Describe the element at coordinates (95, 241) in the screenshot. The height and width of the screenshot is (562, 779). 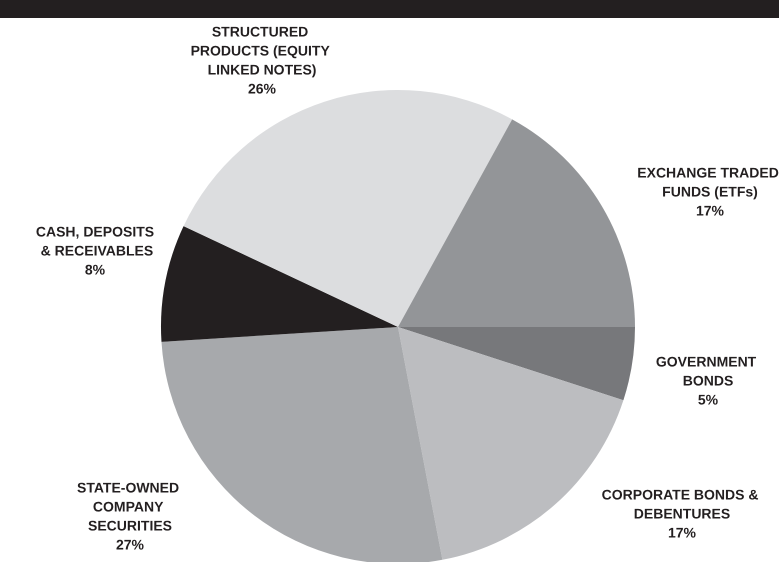
I see `slice-label: CASH, DEPOSITS & RECEIVABLES` at that location.